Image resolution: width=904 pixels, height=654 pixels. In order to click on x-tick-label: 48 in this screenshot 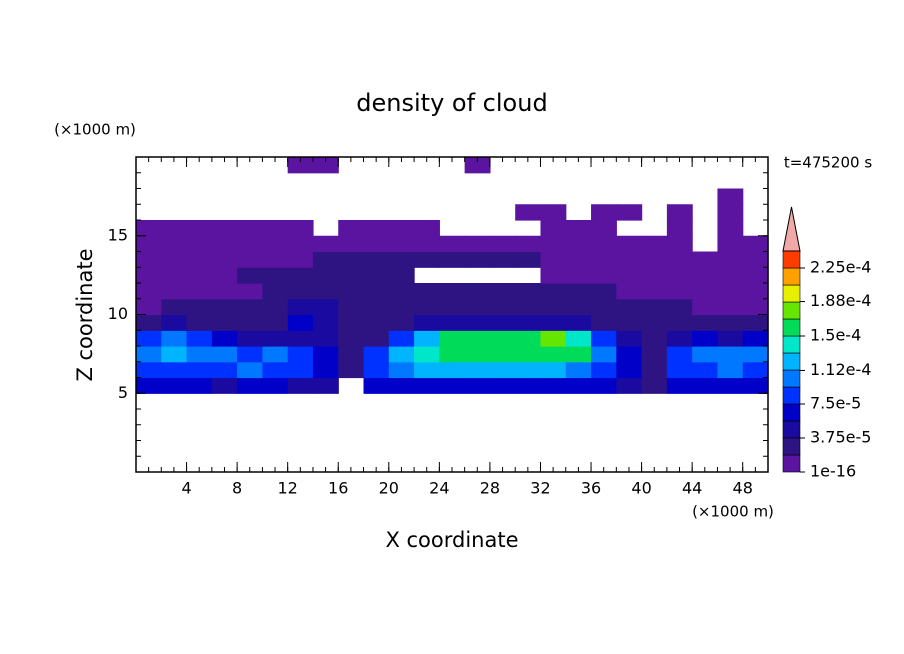, I will do `click(743, 488)`.